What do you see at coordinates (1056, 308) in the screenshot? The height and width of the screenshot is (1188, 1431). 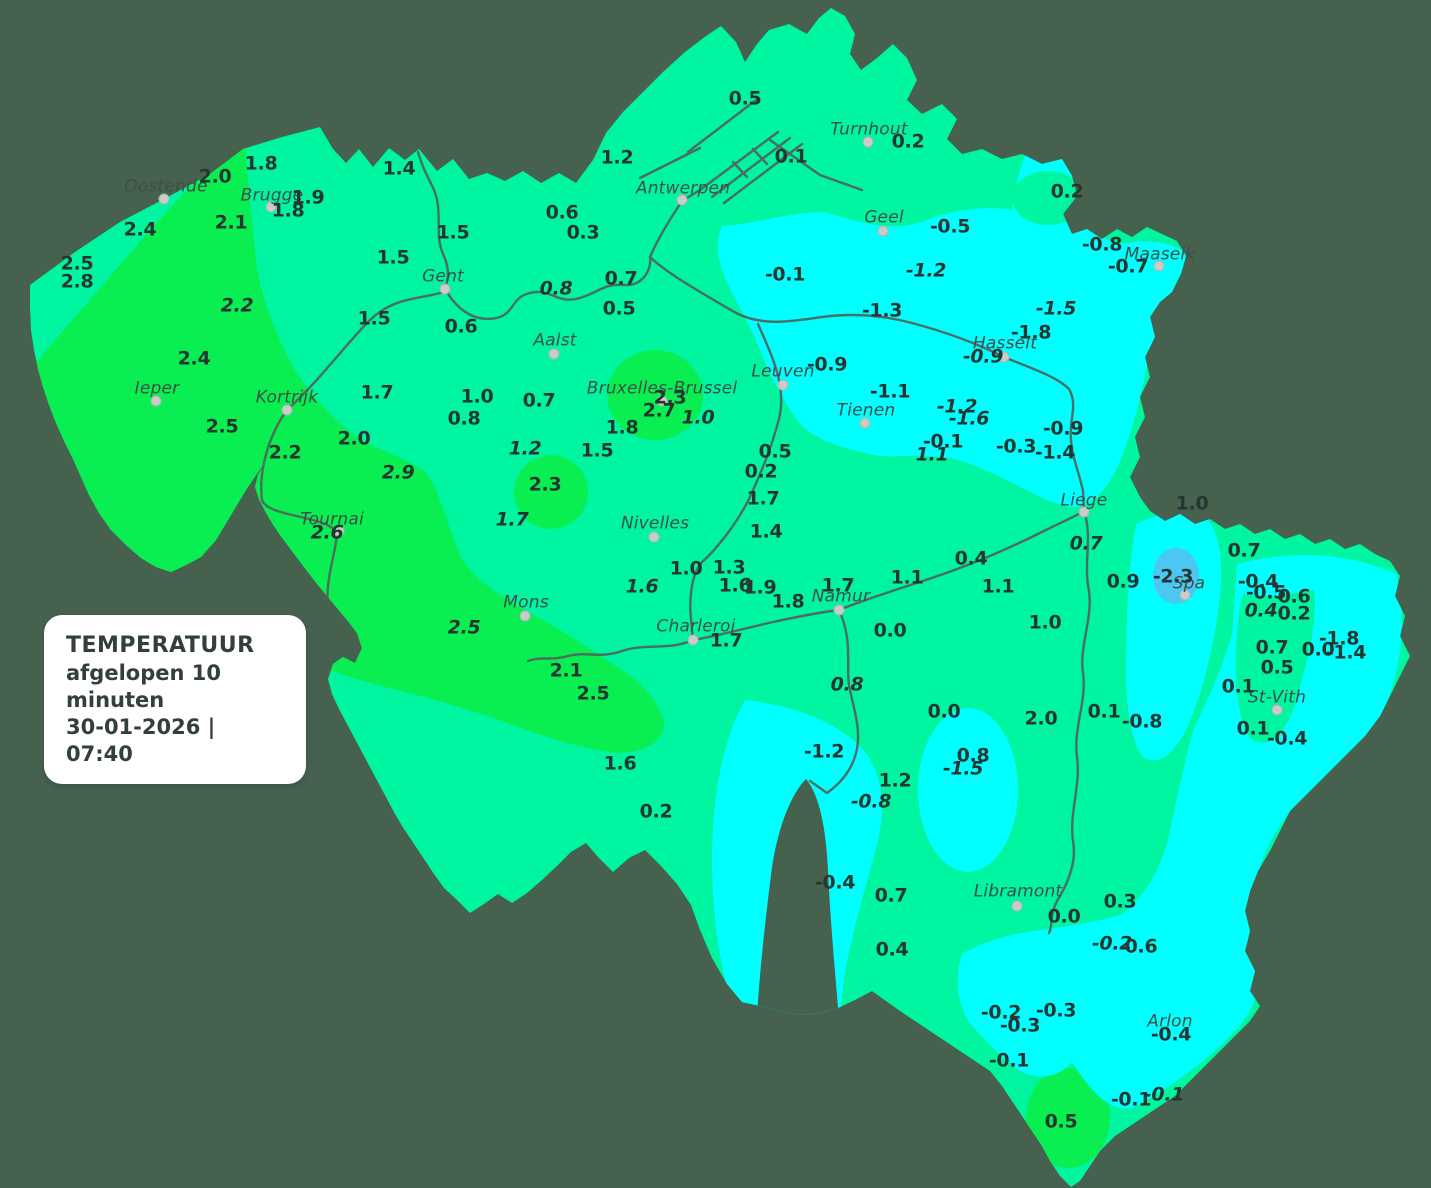 I see `temp-reading: -1.5` at bounding box center [1056, 308].